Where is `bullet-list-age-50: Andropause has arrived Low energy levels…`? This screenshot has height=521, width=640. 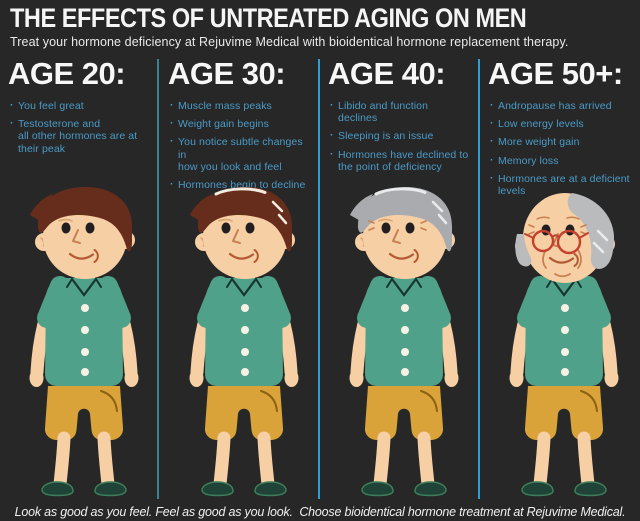 bullet-list-age-50: Andropause has arrived Low energy levels… is located at coordinates (560, 148).